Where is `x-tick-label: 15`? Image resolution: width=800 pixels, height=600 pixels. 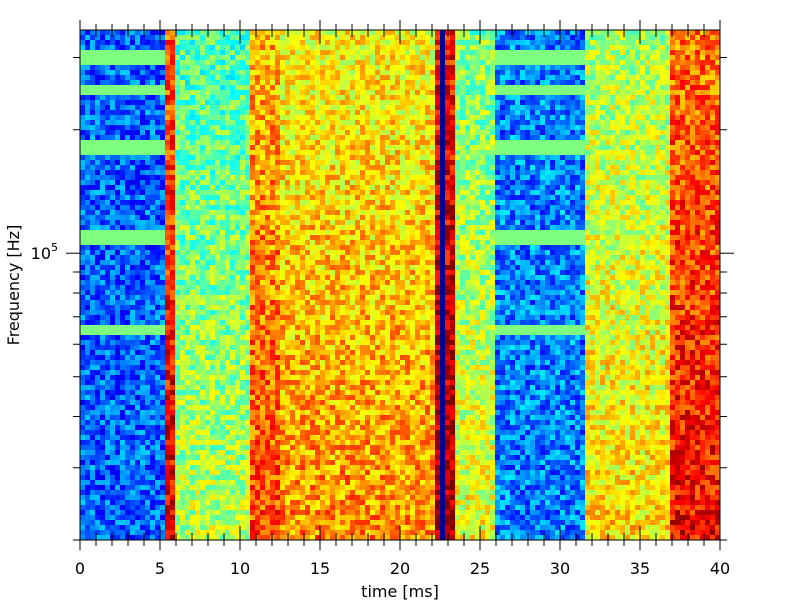 x-tick-label: 15 is located at coordinates (320, 568).